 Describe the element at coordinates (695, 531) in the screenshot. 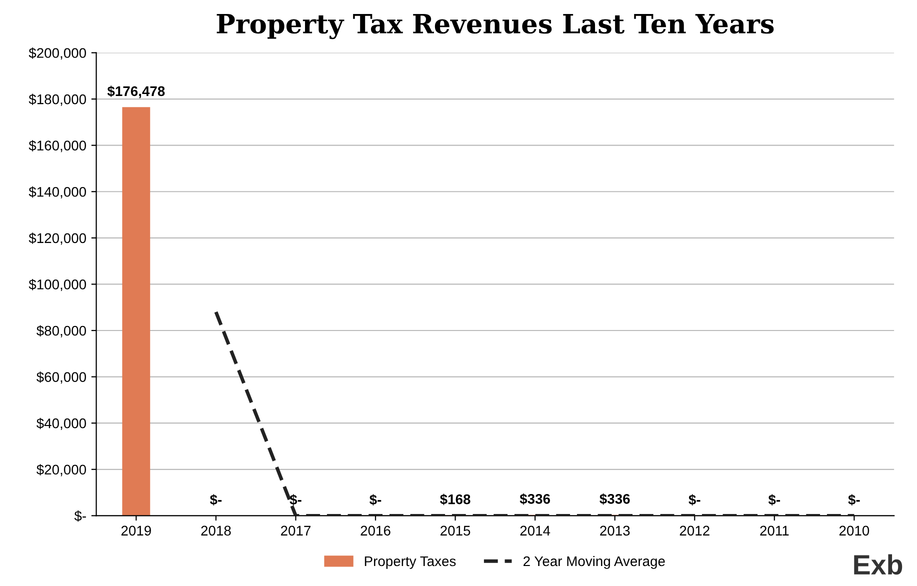

I see `x-tick-label: 2012` at that location.